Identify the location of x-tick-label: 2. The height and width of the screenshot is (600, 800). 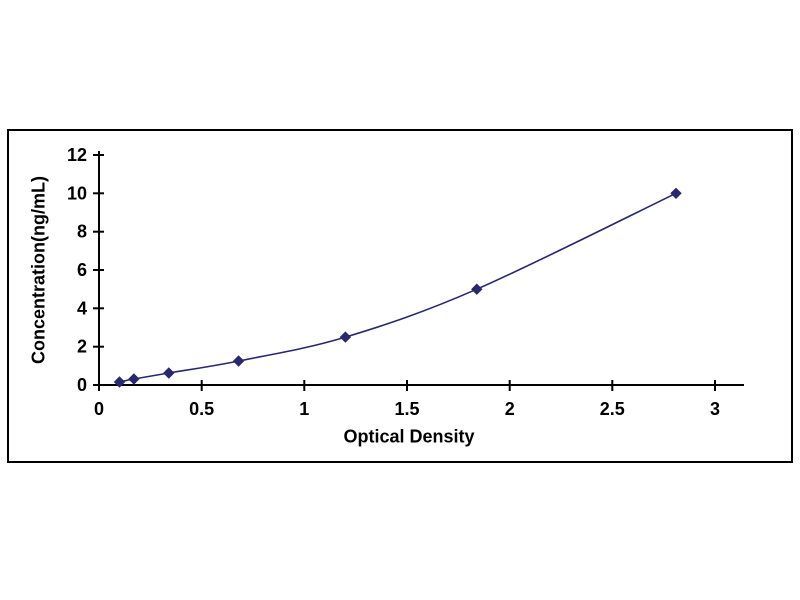
(510, 409).